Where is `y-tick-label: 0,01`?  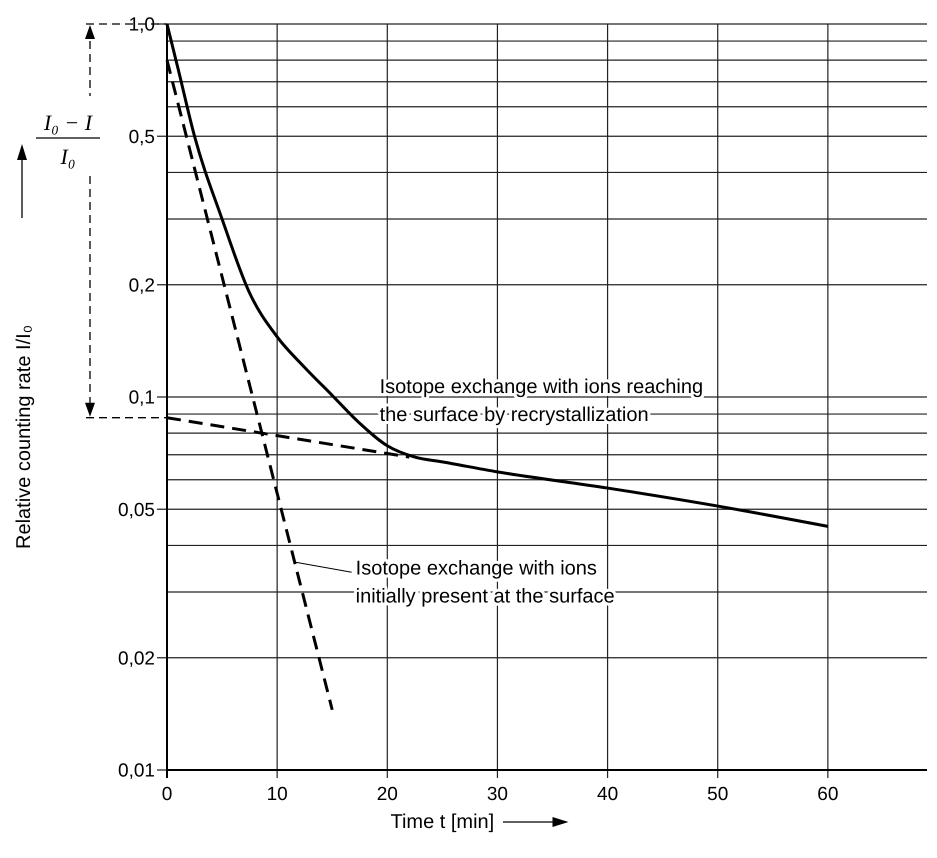
y-tick-label: 0,01 is located at coordinates (136, 771).